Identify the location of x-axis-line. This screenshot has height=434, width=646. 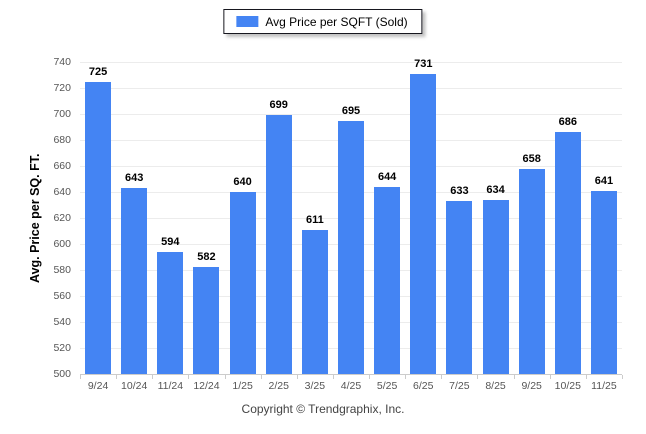
(351, 374).